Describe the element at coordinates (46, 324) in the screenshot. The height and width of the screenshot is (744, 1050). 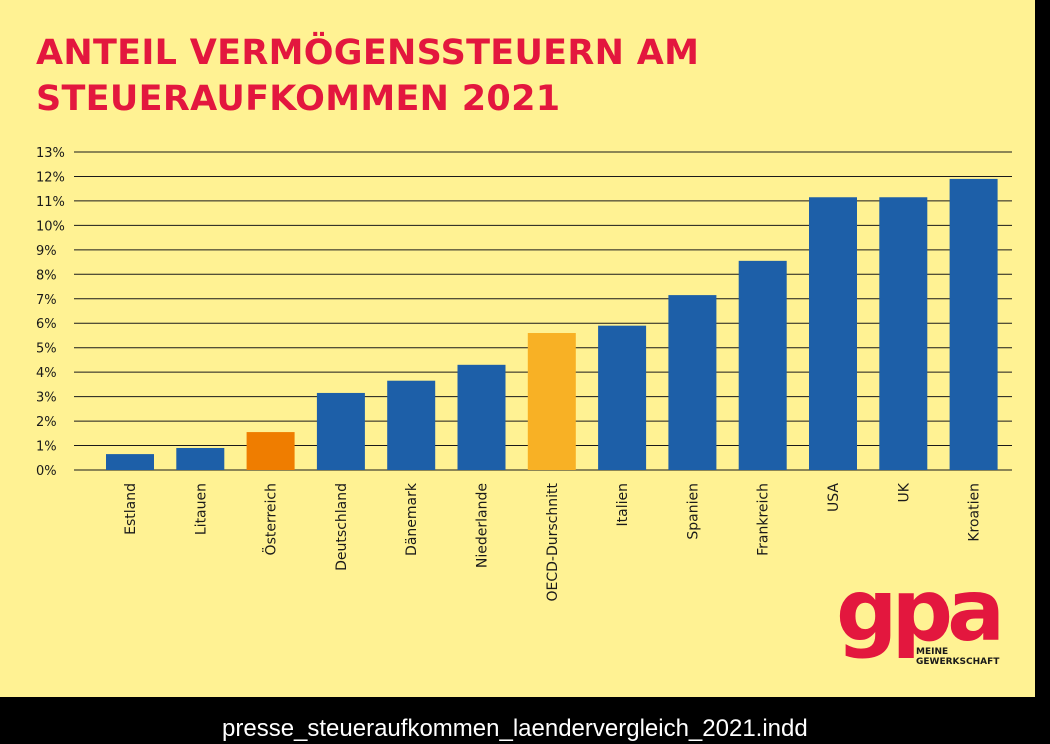
I see `y-tick-label: 6%` at that location.